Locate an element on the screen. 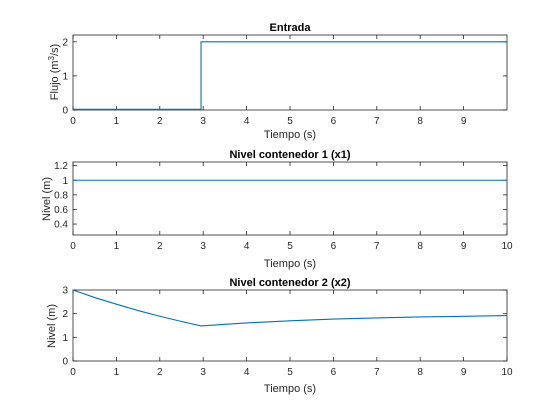 The height and width of the screenshot is (420, 560). x-tick-label-0-6: 6 is located at coordinates (334, 121).